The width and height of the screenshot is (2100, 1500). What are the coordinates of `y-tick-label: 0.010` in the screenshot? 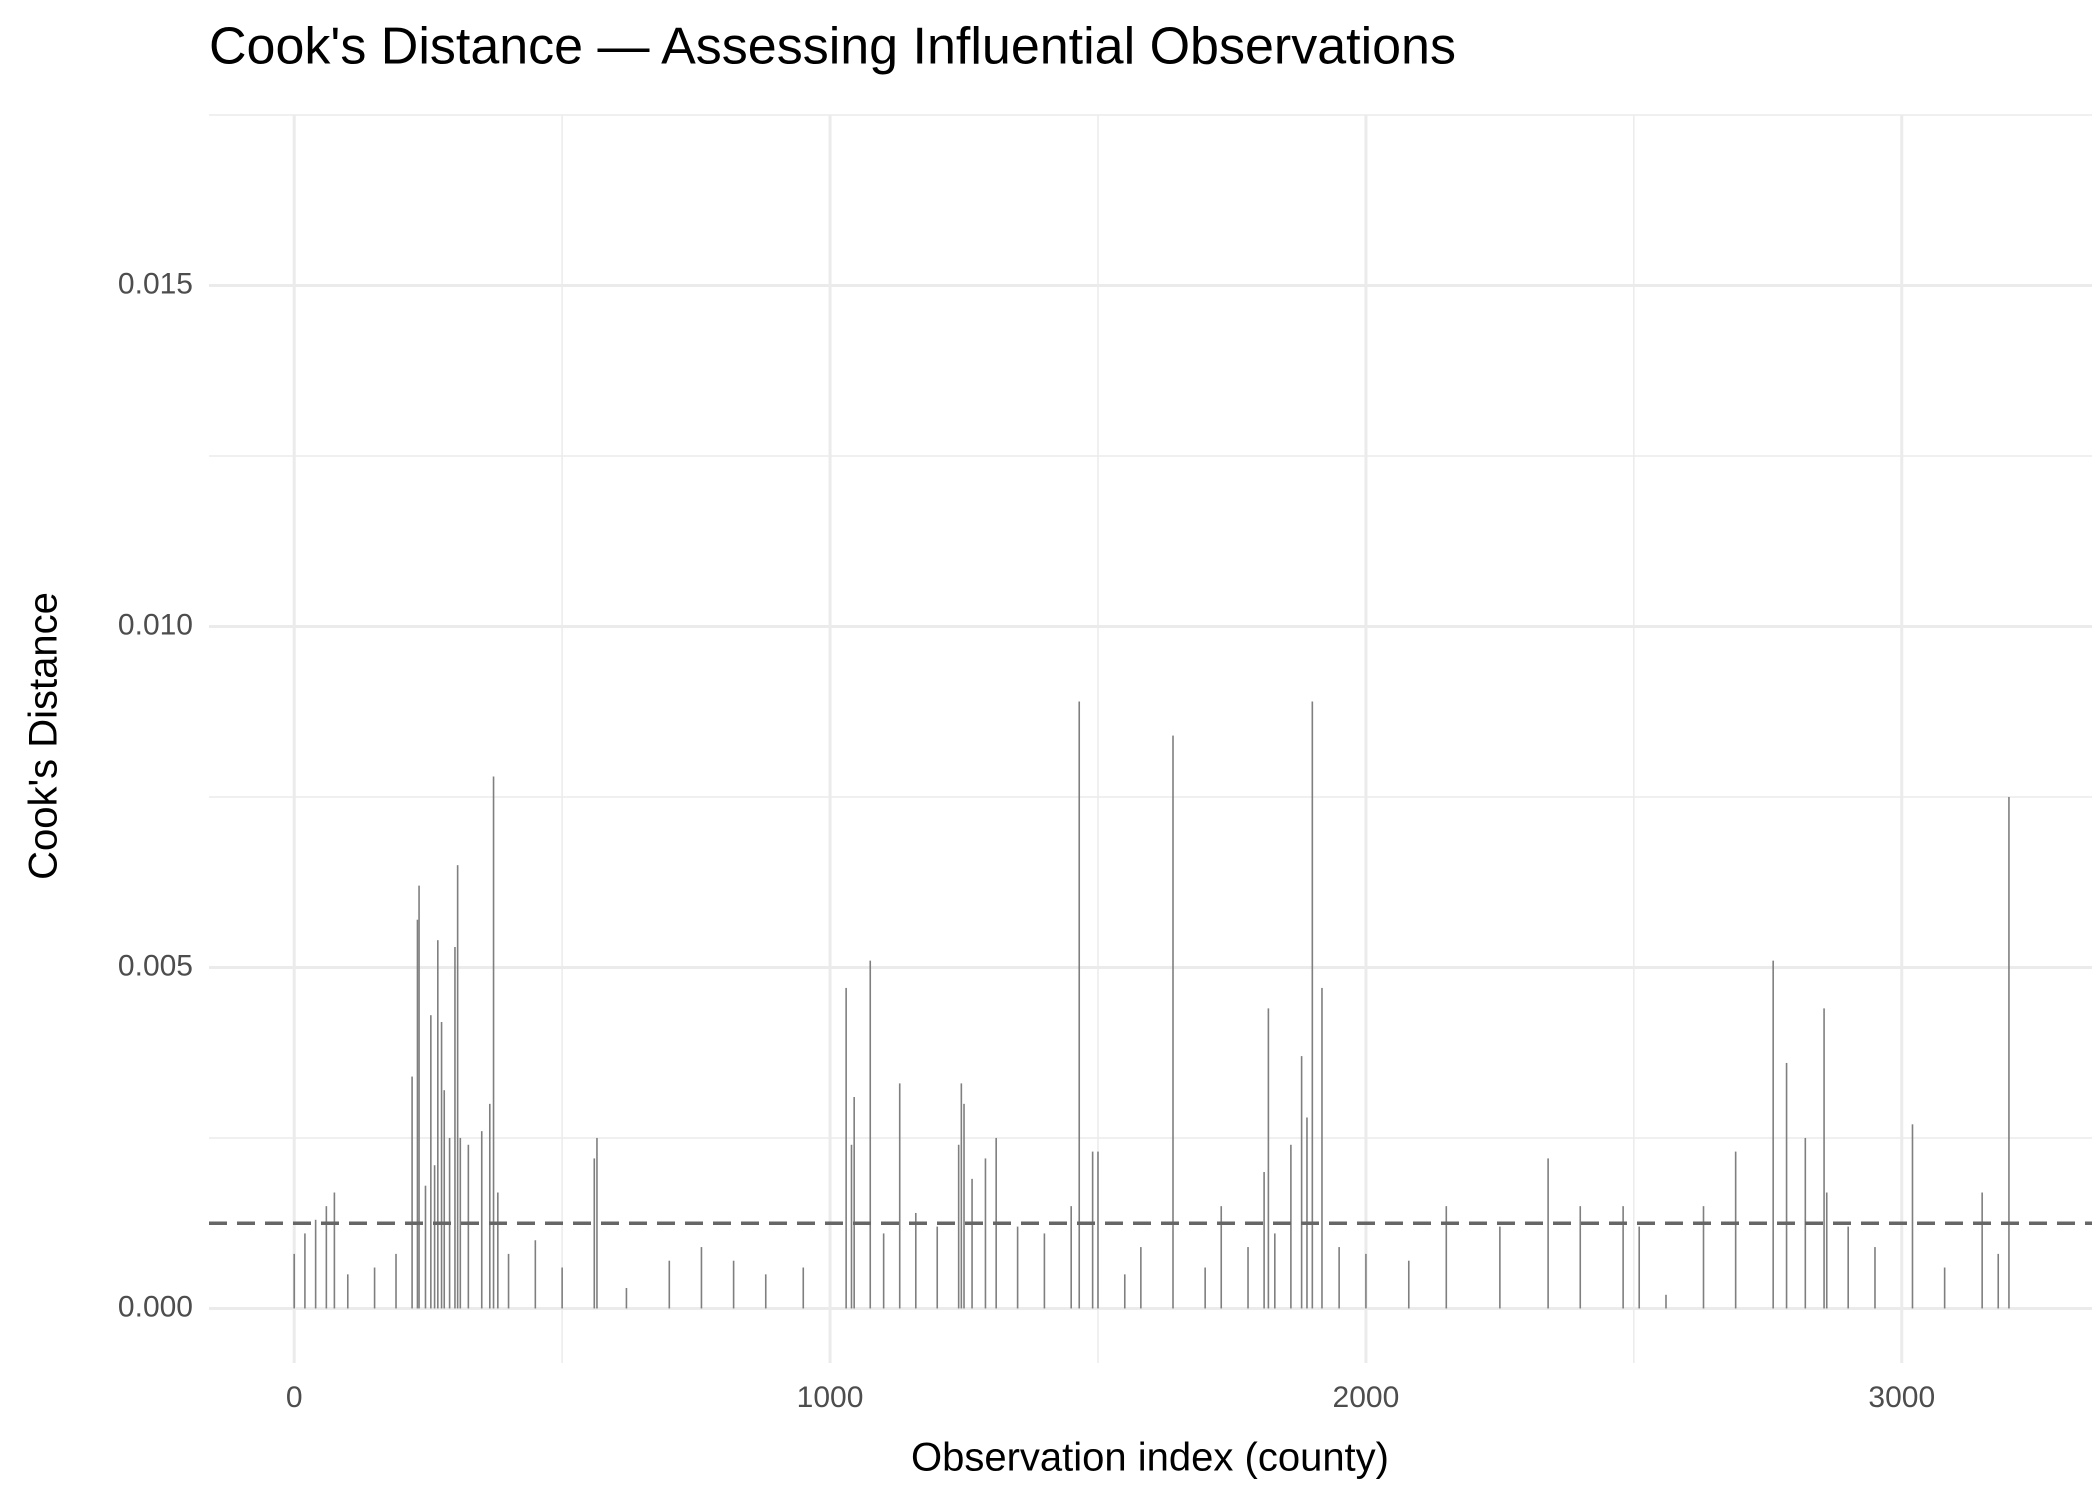 It's located at (155, 624).